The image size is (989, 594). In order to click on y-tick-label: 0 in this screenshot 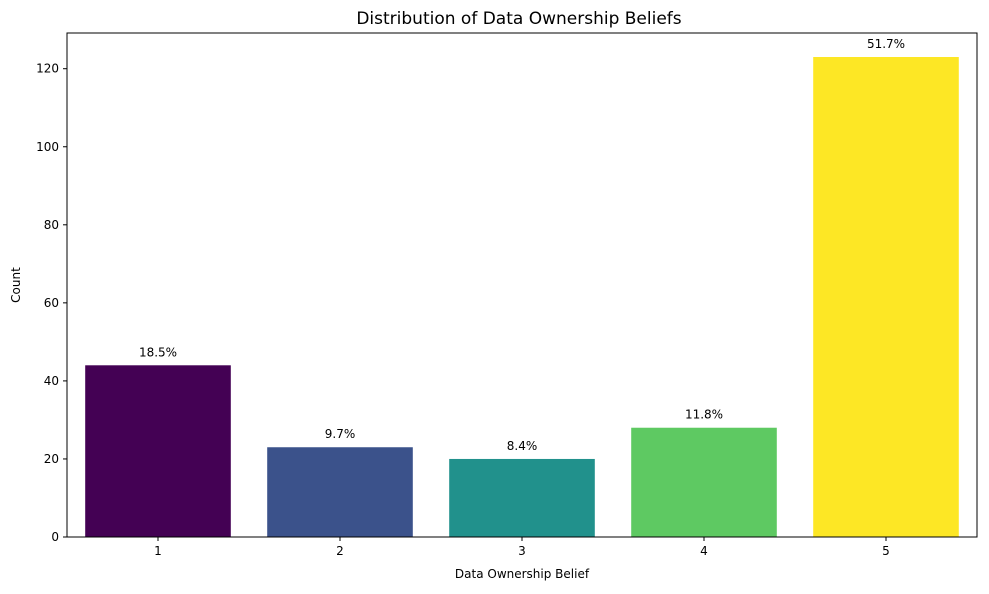, I will do `click(55, 537)`.